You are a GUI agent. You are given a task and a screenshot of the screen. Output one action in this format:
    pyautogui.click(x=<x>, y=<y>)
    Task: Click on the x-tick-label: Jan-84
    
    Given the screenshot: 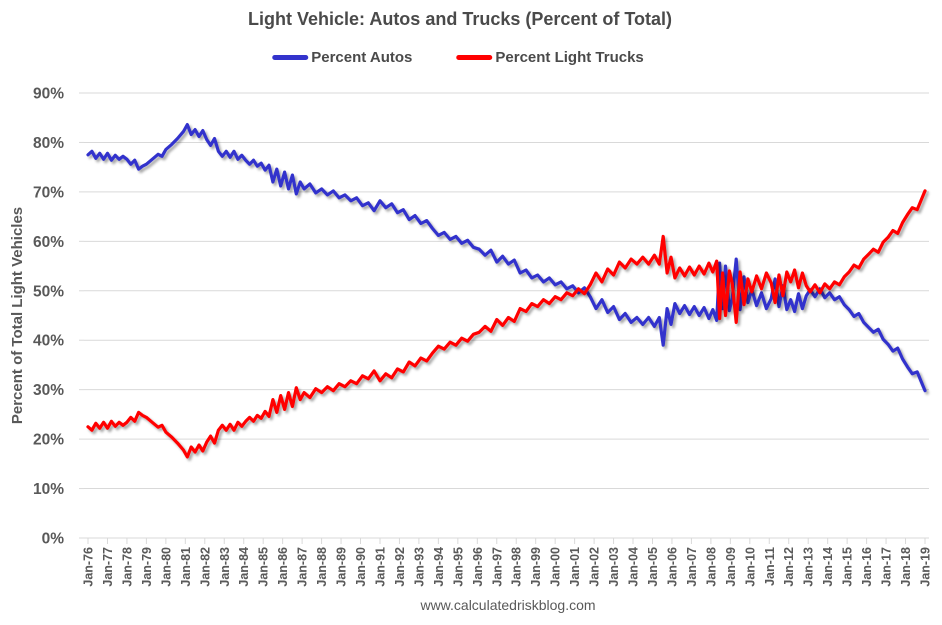 What is the action you would take?
    pyautogui.click(x=244, y=567)
    